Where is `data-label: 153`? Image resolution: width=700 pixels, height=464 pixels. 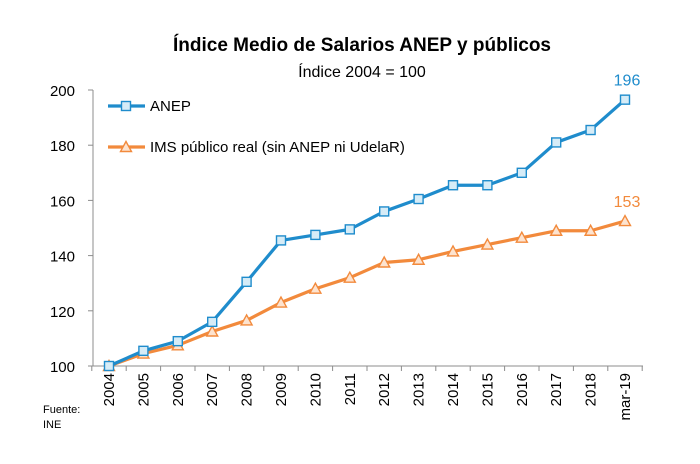
data-label: 153 is located at coordinates (627, 202).